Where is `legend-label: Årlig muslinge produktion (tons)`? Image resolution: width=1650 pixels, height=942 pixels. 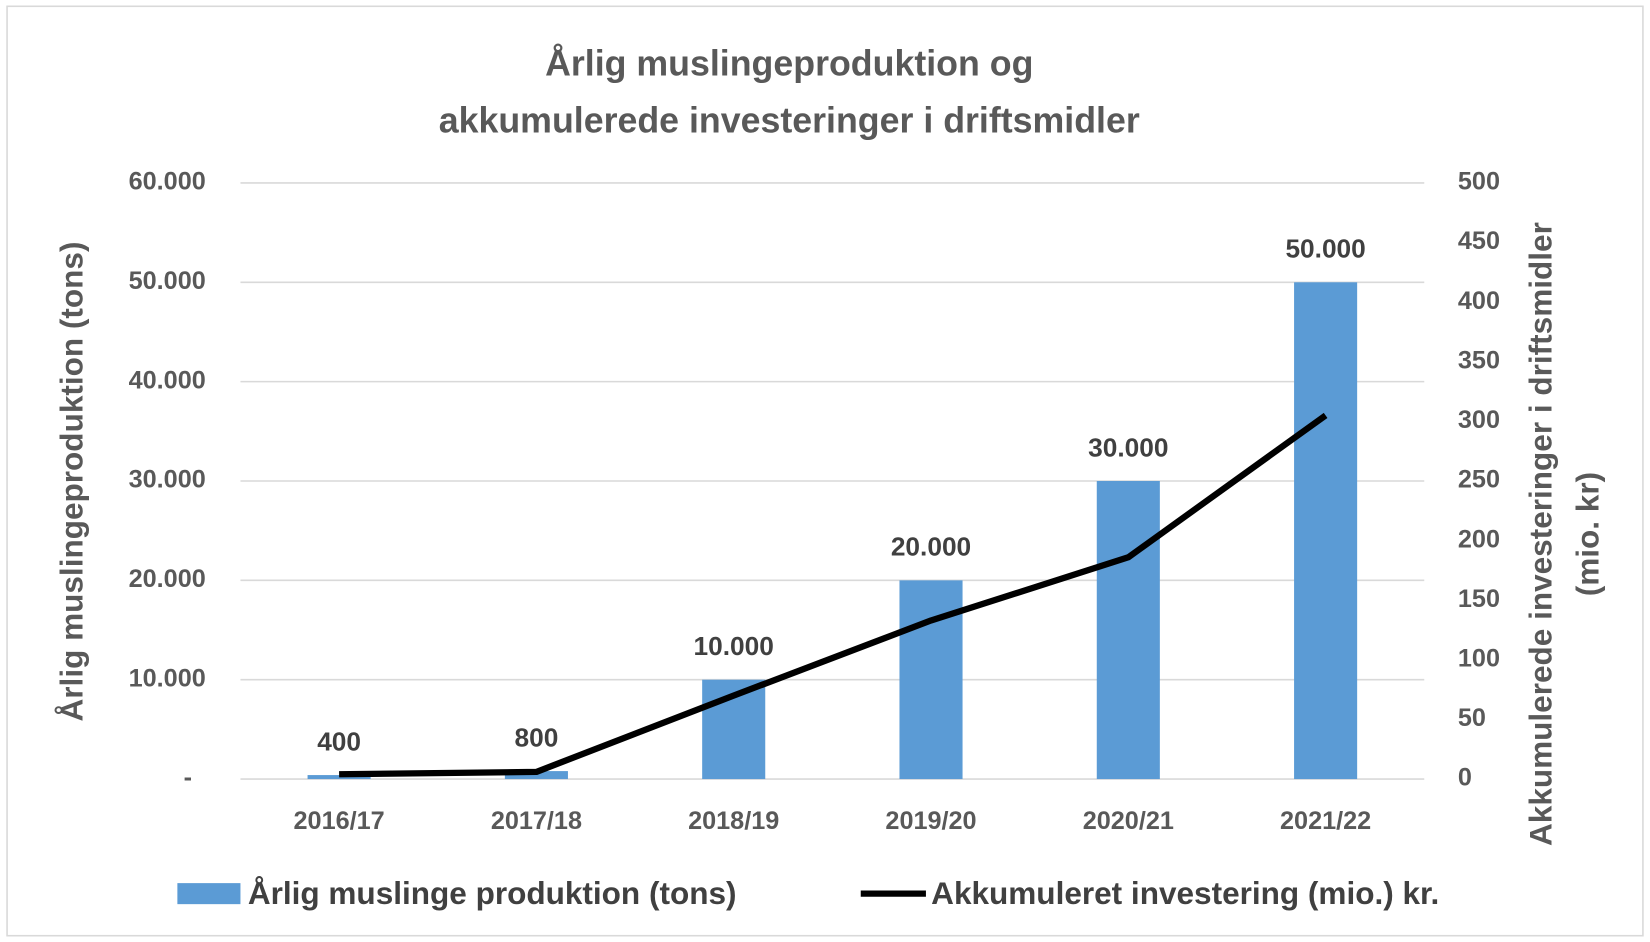 legend-label: Årlig muslinge produktion (tons) is located at coordinates (492, 893).